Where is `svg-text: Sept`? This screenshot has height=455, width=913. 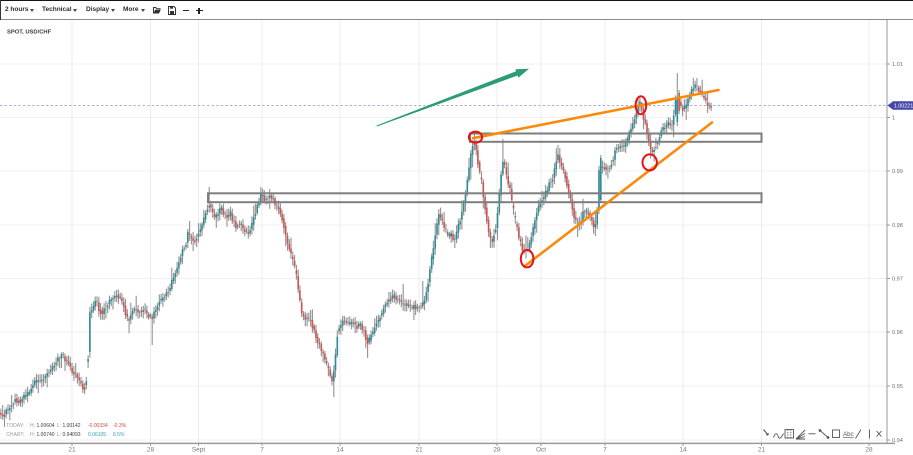 svg-text: Sept is located at coordinates (199, 450).